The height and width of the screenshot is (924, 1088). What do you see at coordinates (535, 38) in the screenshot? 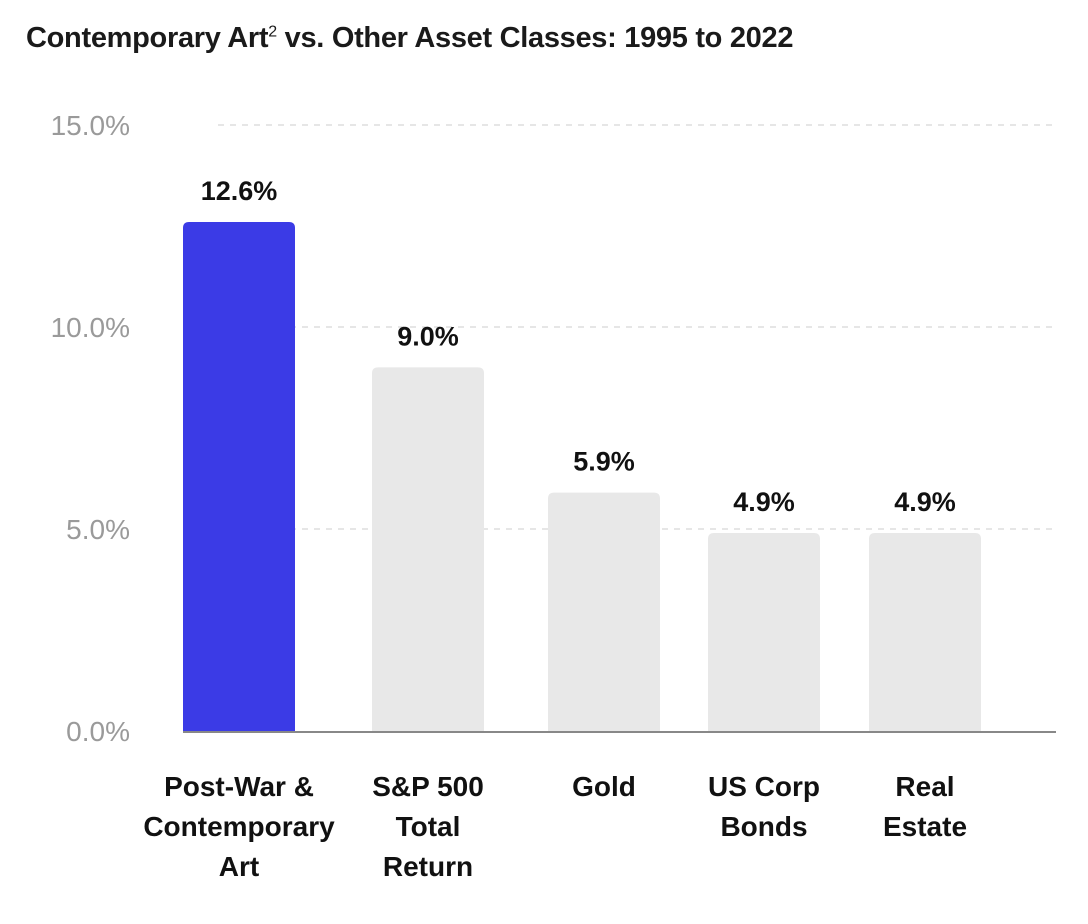
I see `chart-title-rest: vs. Other Asset Classes: 1995 to 2022` at bounding box center [535, 38].